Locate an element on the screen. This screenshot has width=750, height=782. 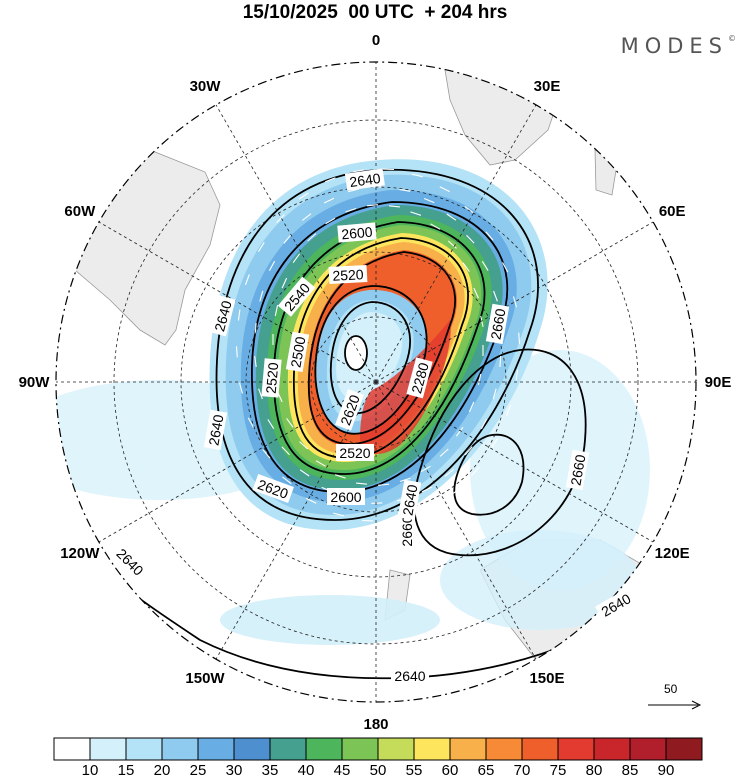
brand-name: MODES is located at coordinates (674, 46).